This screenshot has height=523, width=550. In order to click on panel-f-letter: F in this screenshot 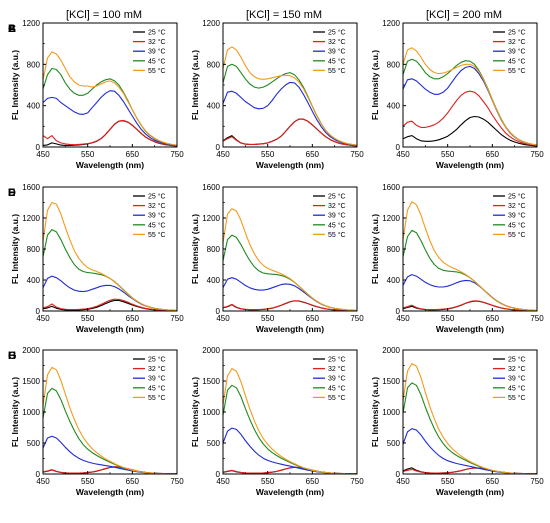, I will do `click(11, 193)`.